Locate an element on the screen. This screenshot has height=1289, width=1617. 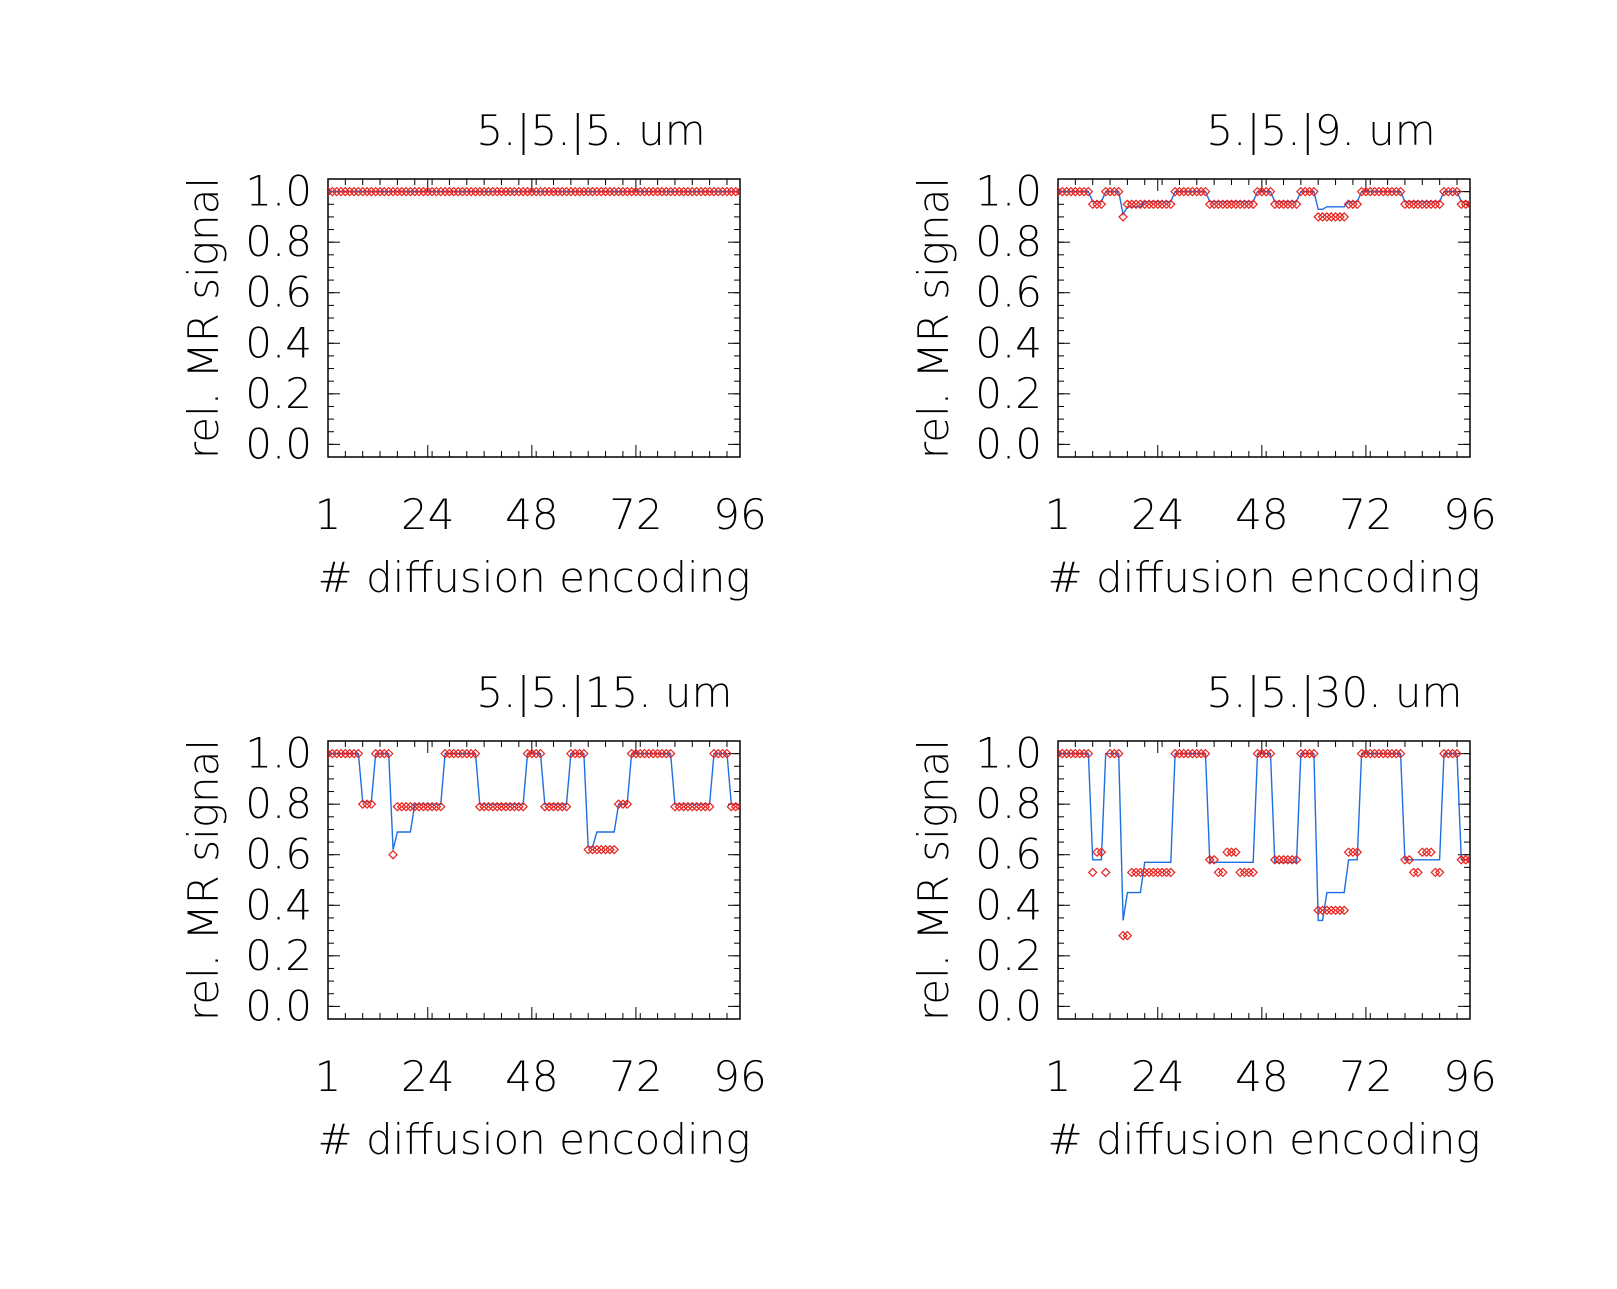
y-tick-label: 1.0 is located at coordinates (278, 753).